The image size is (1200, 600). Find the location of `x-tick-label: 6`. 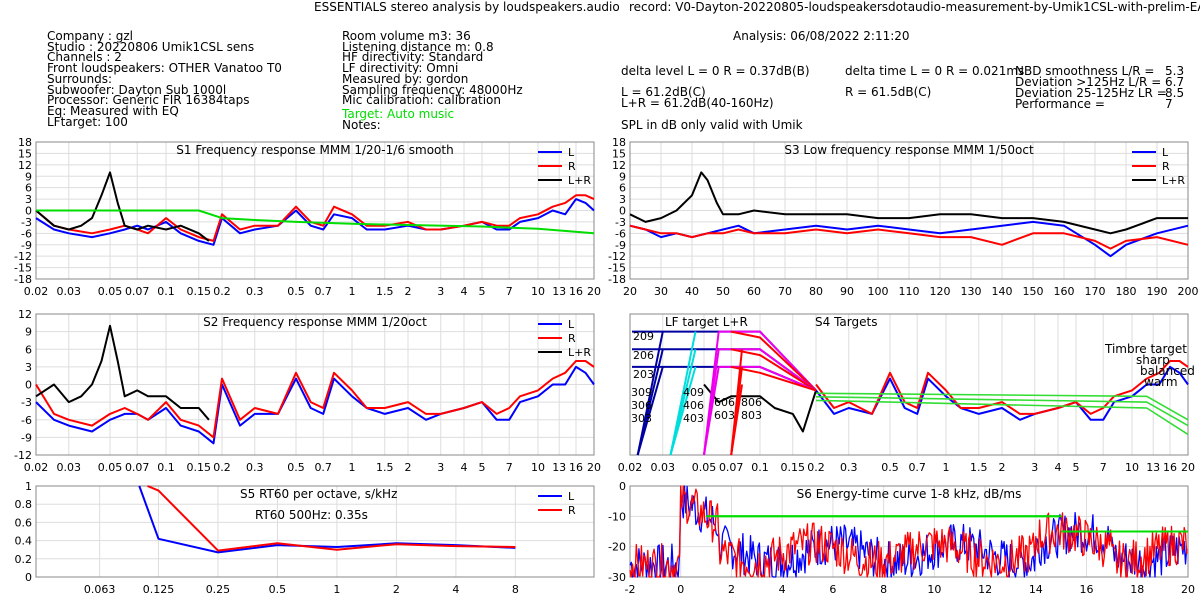

x-tick-label: 6 is located at coordinates (832, 589).